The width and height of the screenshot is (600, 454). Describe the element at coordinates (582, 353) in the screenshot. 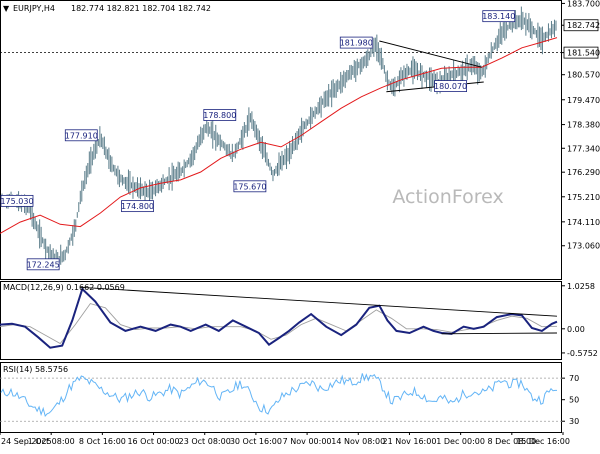

I see `macd-tick-label: -0.5752` at that location.